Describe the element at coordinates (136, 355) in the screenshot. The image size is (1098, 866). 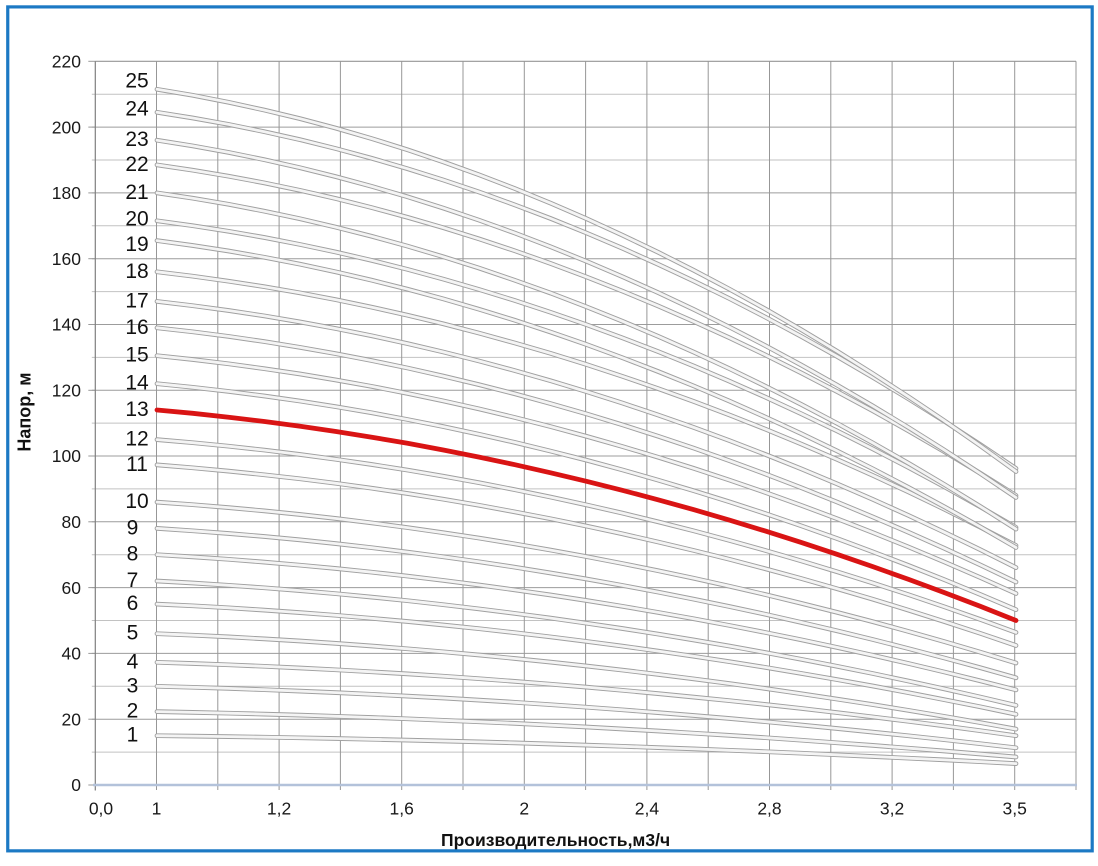
I see `svg-text: 15` at that location.